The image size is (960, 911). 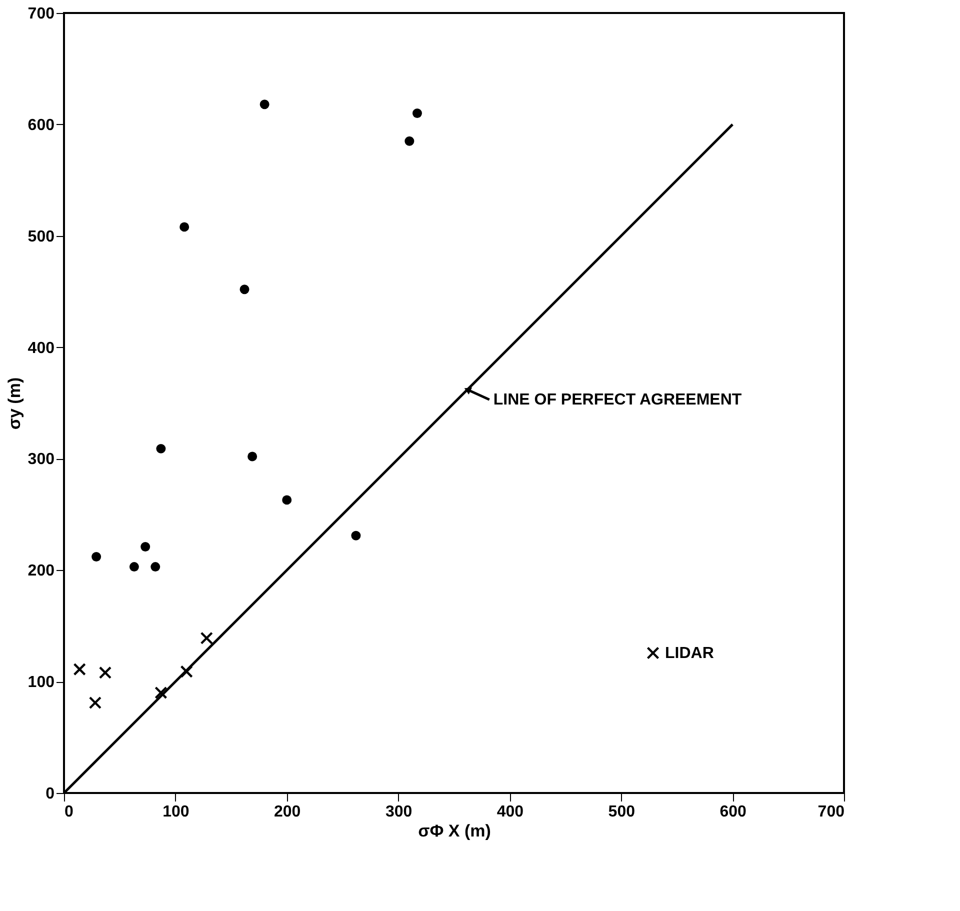 What do you see at coordinates (733, 812) in the screenshot?
I see `x-tick-label: 600` at bounding box center [733, 812].